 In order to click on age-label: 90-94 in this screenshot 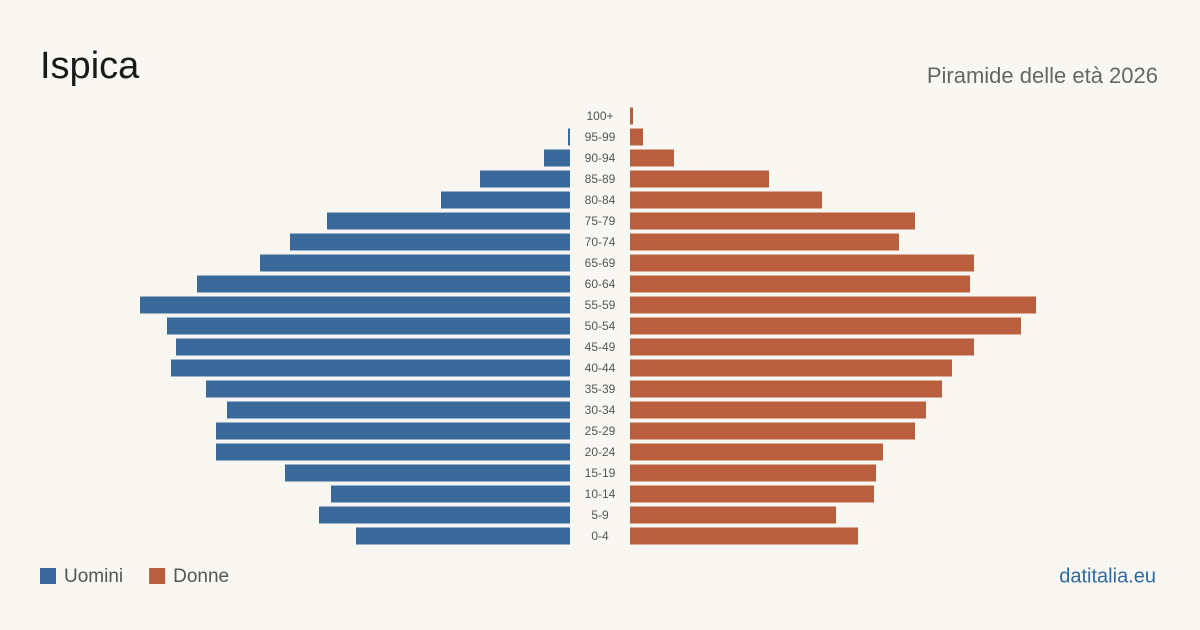, I will do `click(600, 158)`.